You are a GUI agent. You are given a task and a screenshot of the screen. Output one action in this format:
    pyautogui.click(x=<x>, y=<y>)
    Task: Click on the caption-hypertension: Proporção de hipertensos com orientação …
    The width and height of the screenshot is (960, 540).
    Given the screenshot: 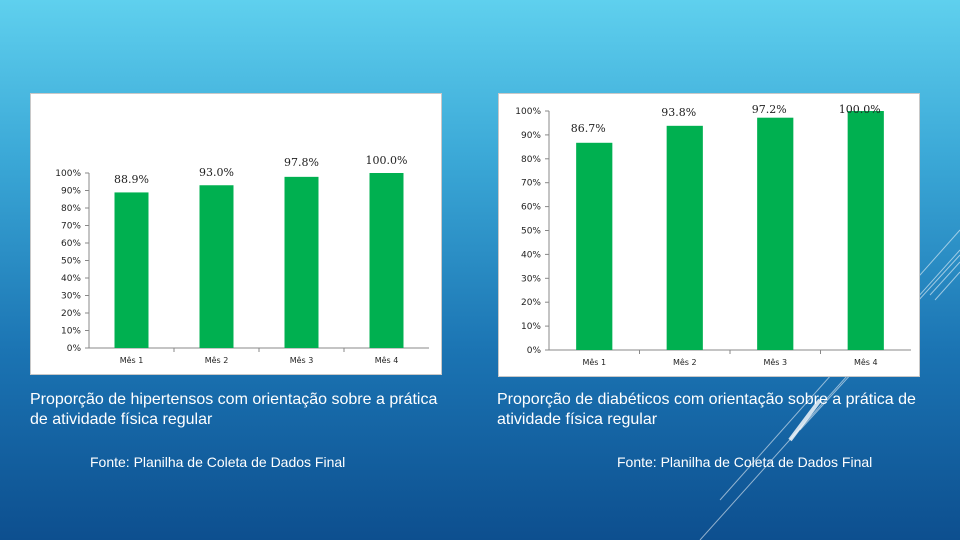 What is the action you would take?
    pyautogui.click(x=234, y=409)
    